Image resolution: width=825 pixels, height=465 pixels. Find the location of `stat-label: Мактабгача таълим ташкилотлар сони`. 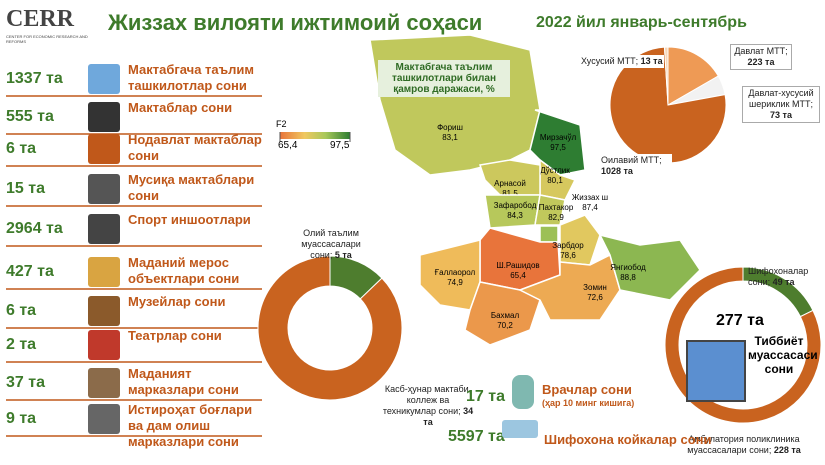

stat-label: Мактабгача таълим ташкилотлар сони is located at coordinates (191, 77).